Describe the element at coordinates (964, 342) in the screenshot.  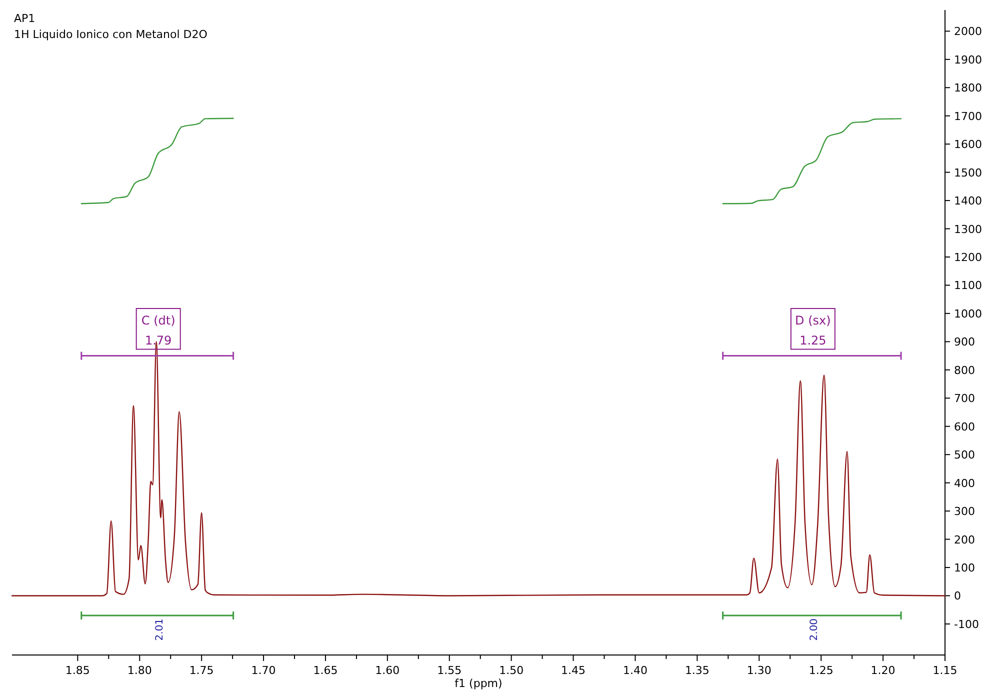
I see `y-tick-label: 900` at that location.